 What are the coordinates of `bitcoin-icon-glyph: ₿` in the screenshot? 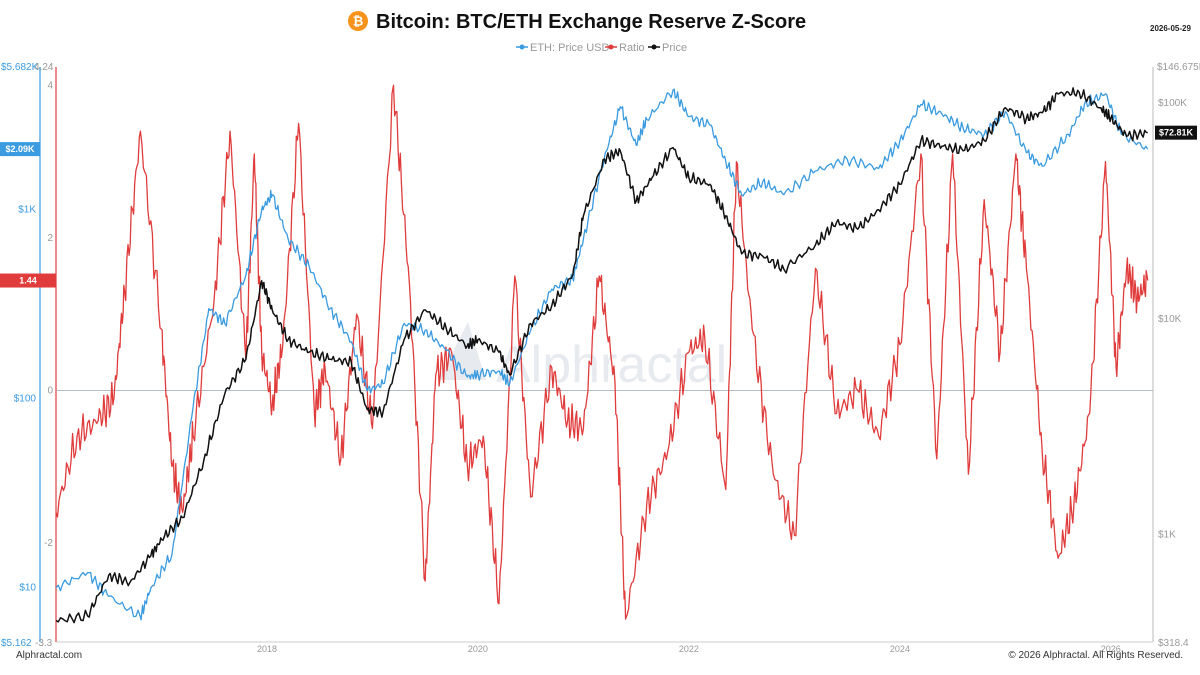 It's located at (358, 21).